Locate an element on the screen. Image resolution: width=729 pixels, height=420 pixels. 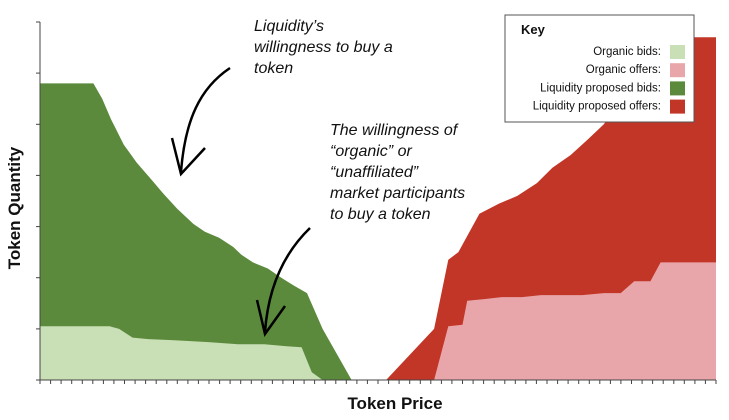
legend-label: Liquidity proposed bids: is located at coordinates (600, 88).